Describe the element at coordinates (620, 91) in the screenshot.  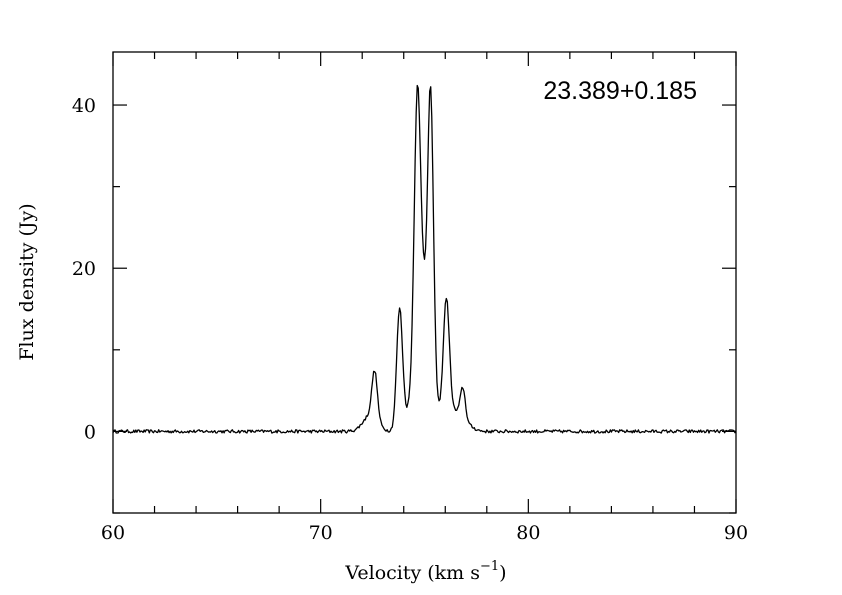
I see `source-annotation: 23.389+0.185` at that location.